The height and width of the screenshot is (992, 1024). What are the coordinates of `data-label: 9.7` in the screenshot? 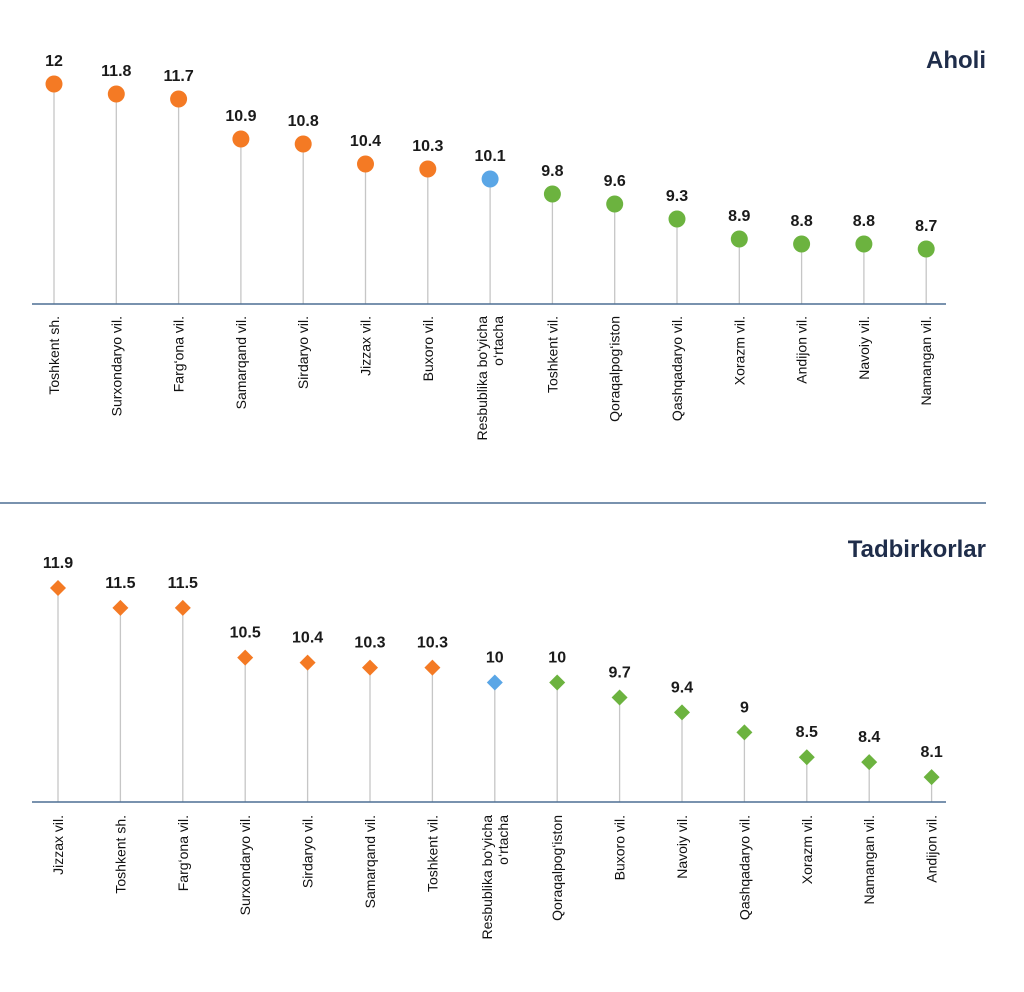 It's located at (619, 672).